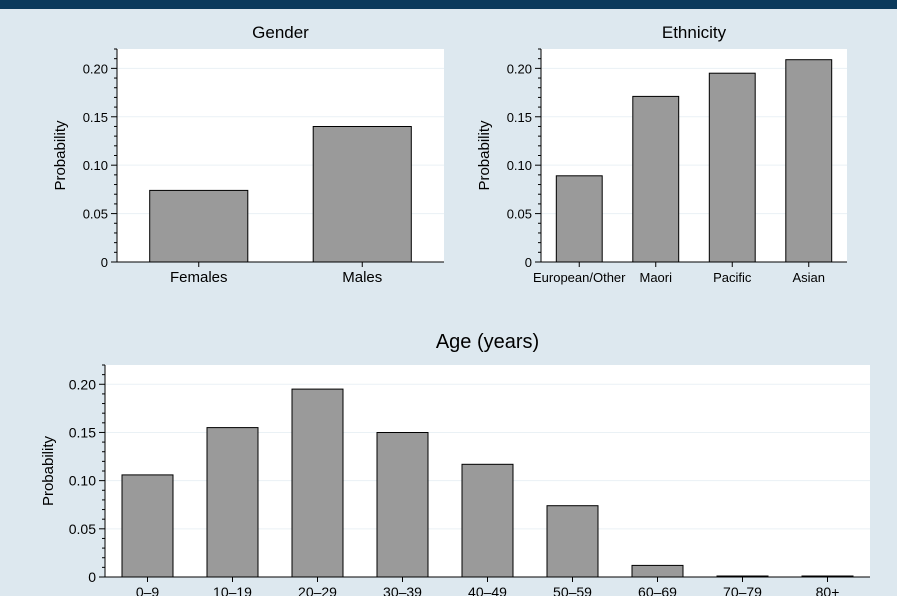 The image size is (897, 596). What do you see at coordinates (572, 590) in the screenshot?
I see `x-tick-label: 50–59` at bounding box center [572, 590].